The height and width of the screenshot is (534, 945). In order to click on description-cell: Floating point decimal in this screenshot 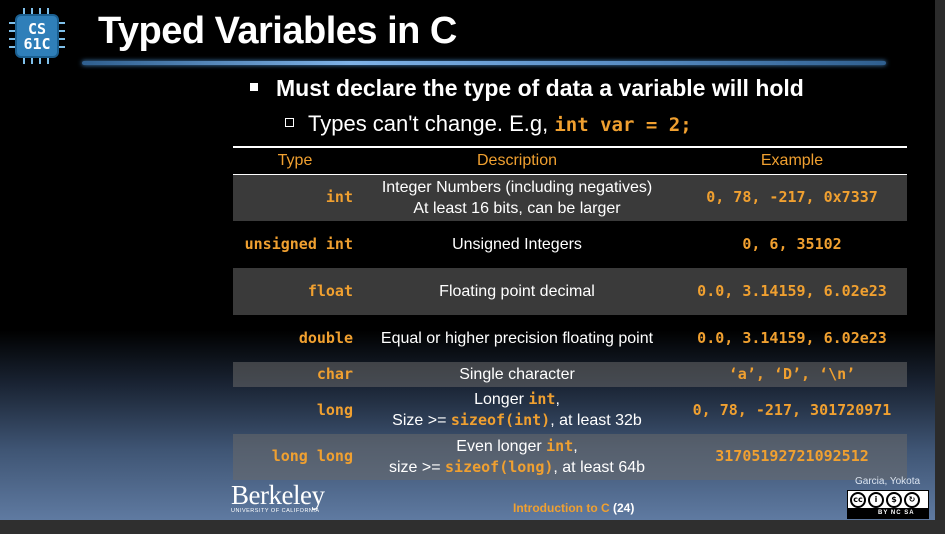, I will do `click(517, 291)`.